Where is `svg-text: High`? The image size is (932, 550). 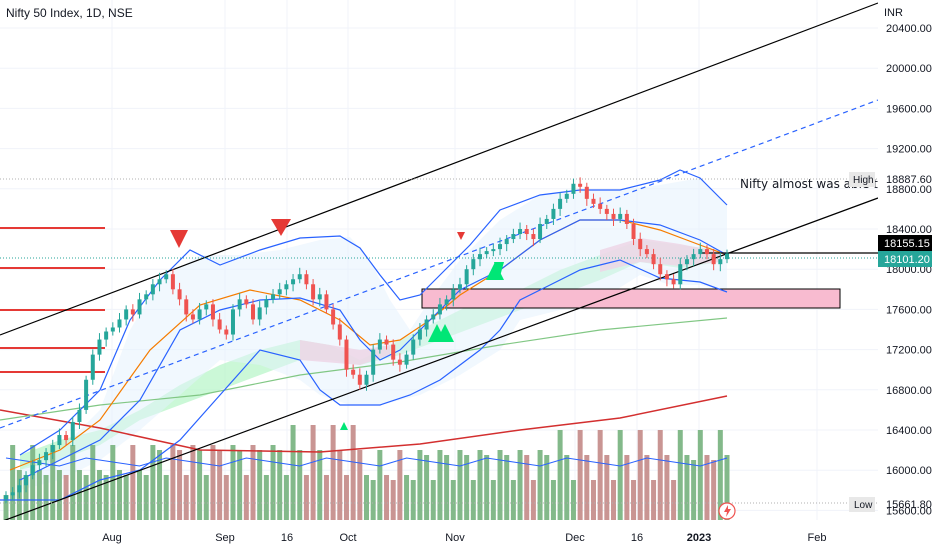
svg-text: High is located at coordinates (863, 180).